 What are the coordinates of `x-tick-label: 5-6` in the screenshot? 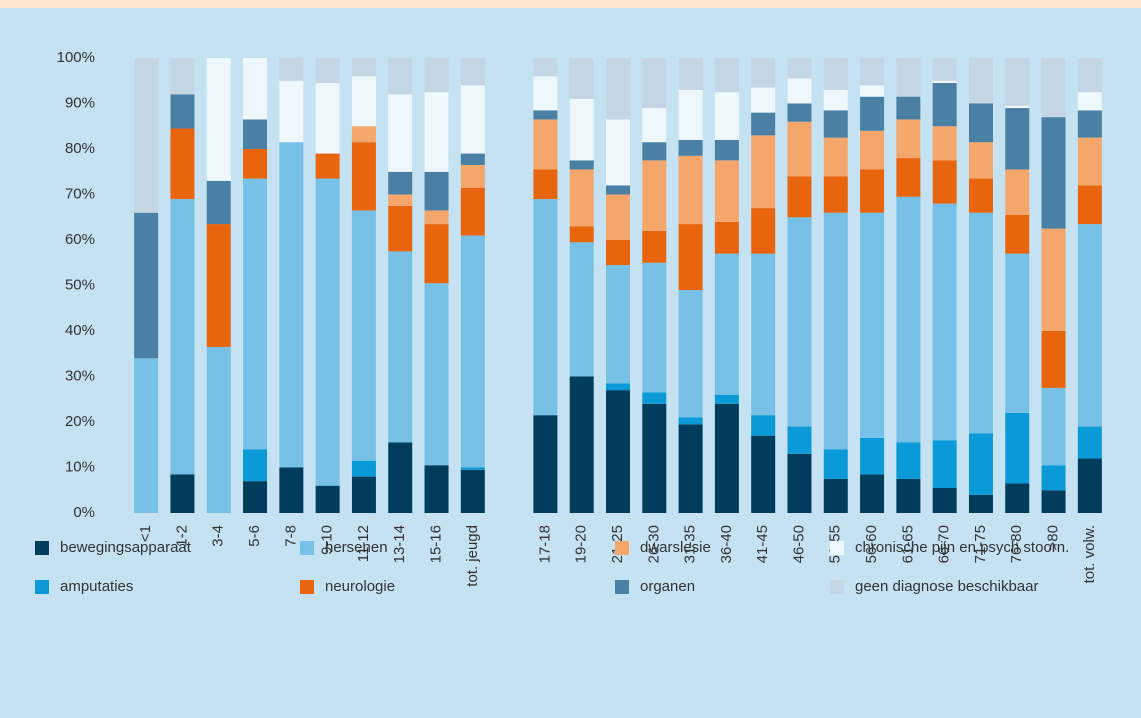 It's located at (254, 536).